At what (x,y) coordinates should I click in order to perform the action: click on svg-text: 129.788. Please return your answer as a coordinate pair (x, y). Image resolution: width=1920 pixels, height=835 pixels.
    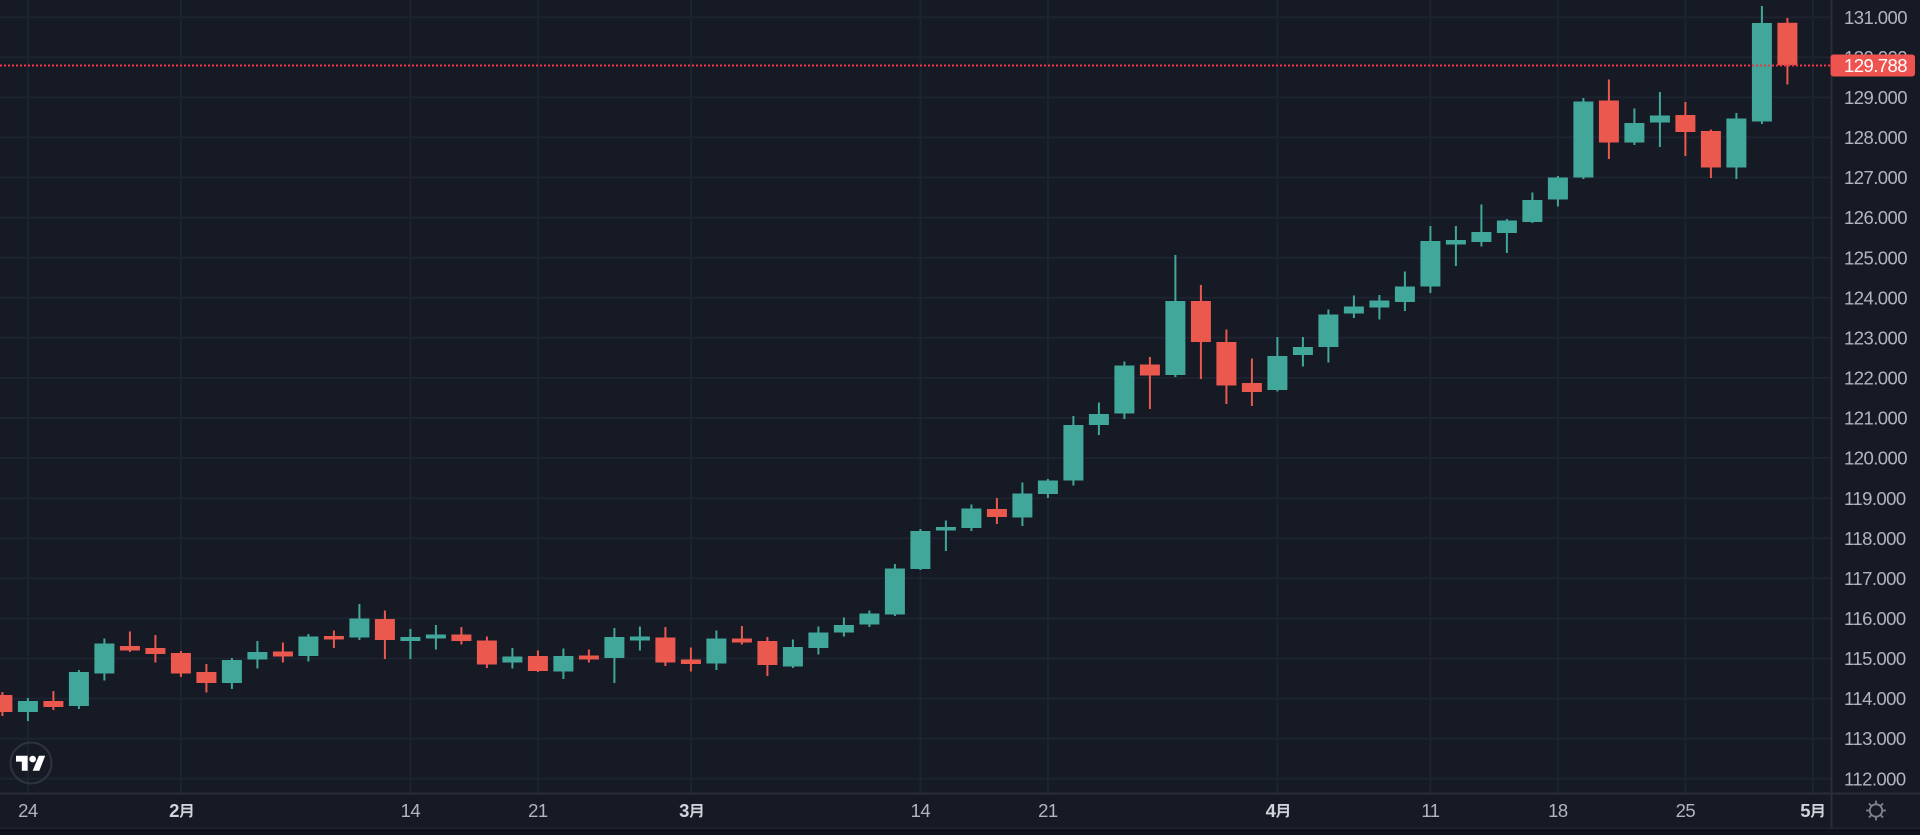
    Looking at the image, I should click on (1875, 65).